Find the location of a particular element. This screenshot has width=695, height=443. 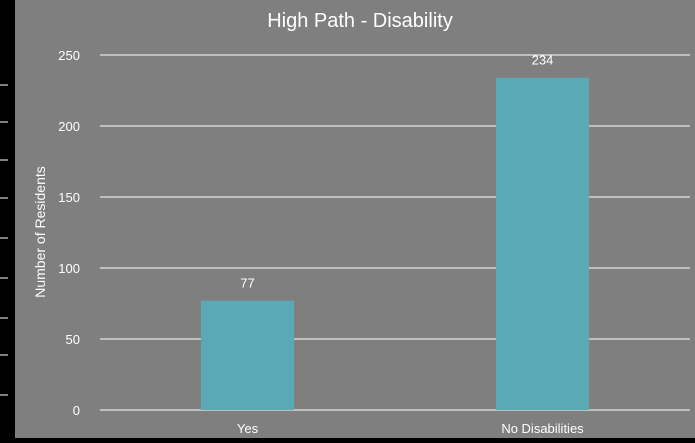

y-tick-label: 0 is located at coordinates (76, 410).